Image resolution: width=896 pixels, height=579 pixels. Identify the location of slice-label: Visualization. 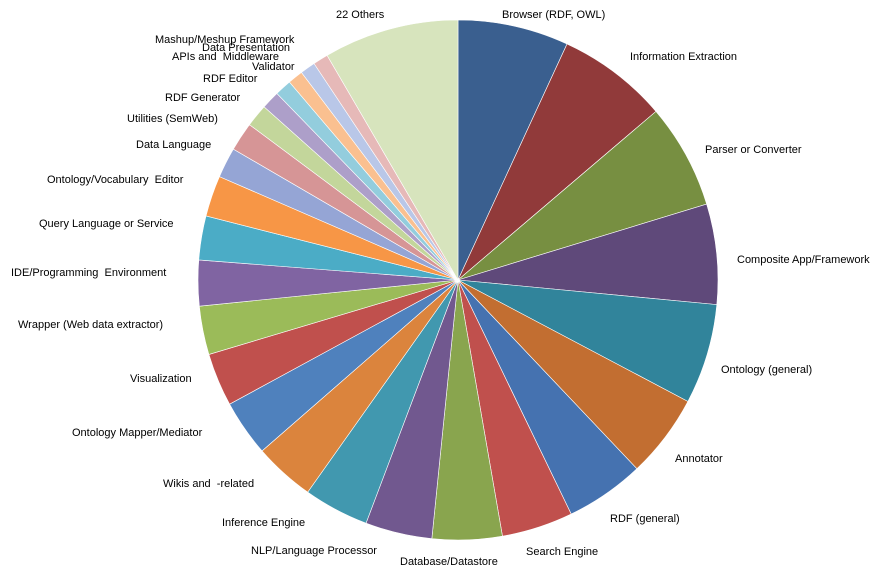
(161, 379).